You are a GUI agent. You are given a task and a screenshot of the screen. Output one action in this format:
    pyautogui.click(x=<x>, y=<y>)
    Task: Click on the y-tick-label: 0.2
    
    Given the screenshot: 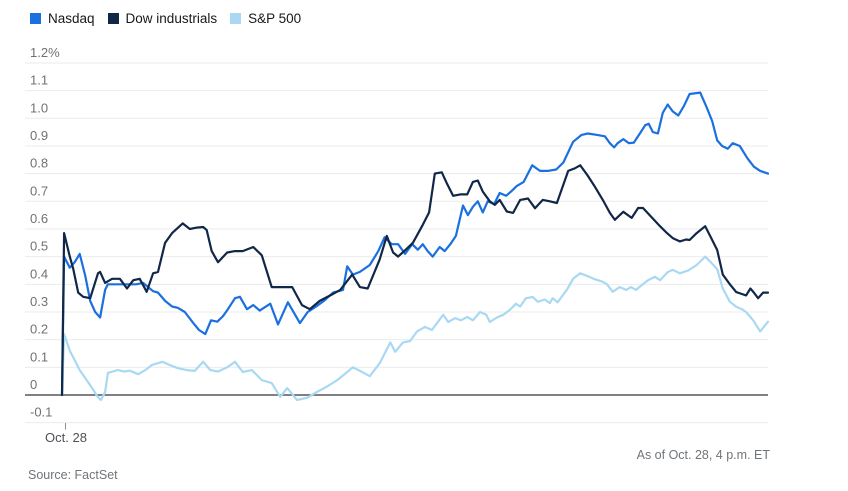 What is the action you would take?
    pyautogui.click(x=39, y=329)
    